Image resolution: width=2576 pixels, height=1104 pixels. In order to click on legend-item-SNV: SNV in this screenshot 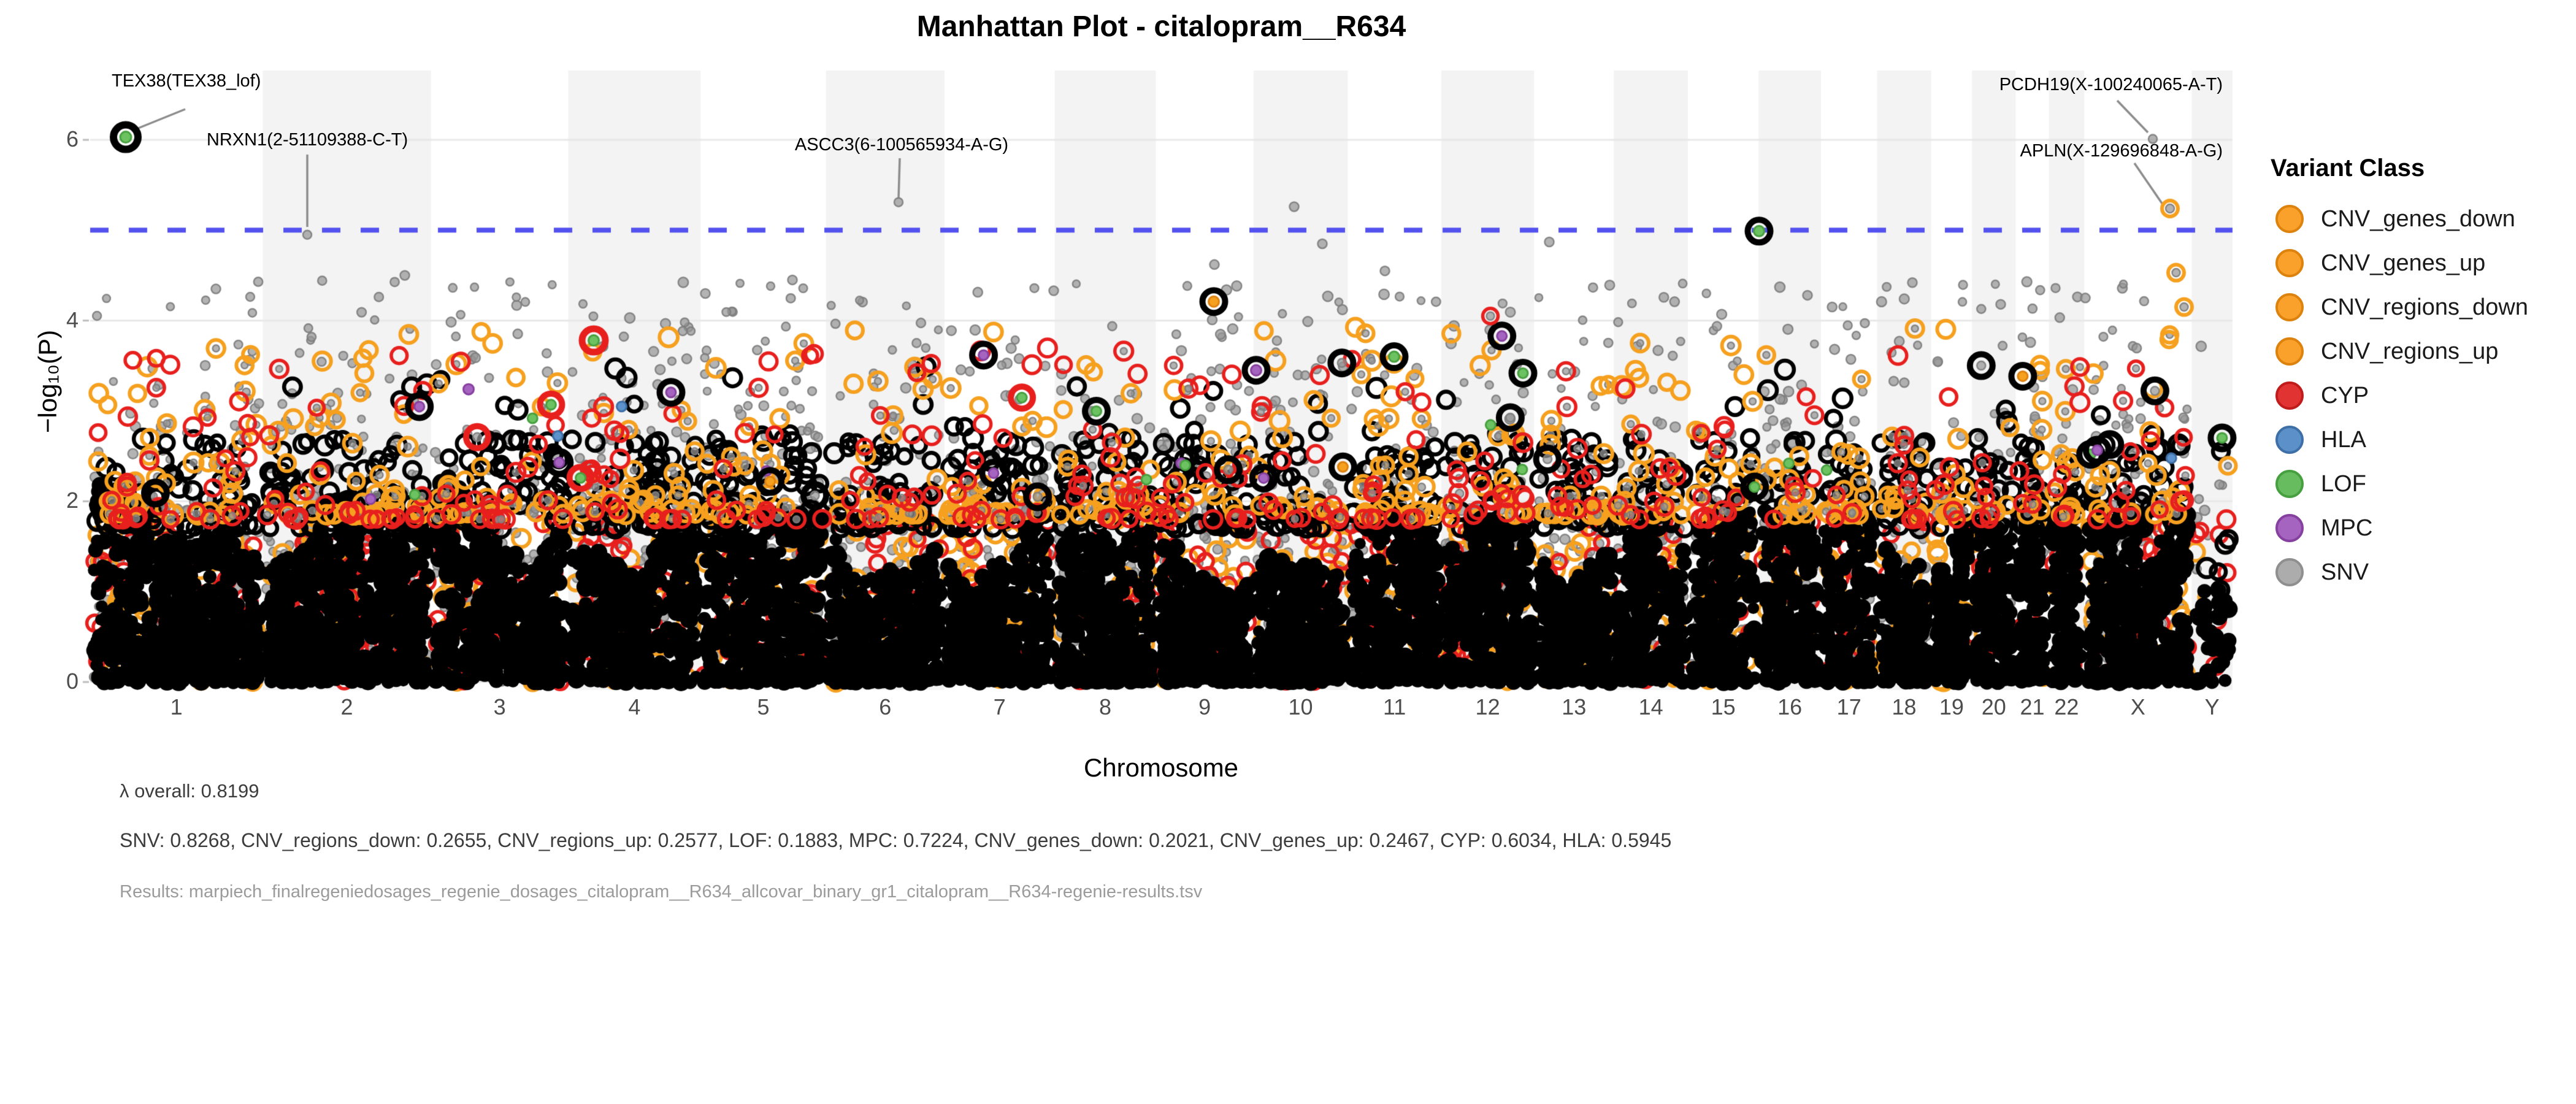, I will do `click(2416, 572)`.